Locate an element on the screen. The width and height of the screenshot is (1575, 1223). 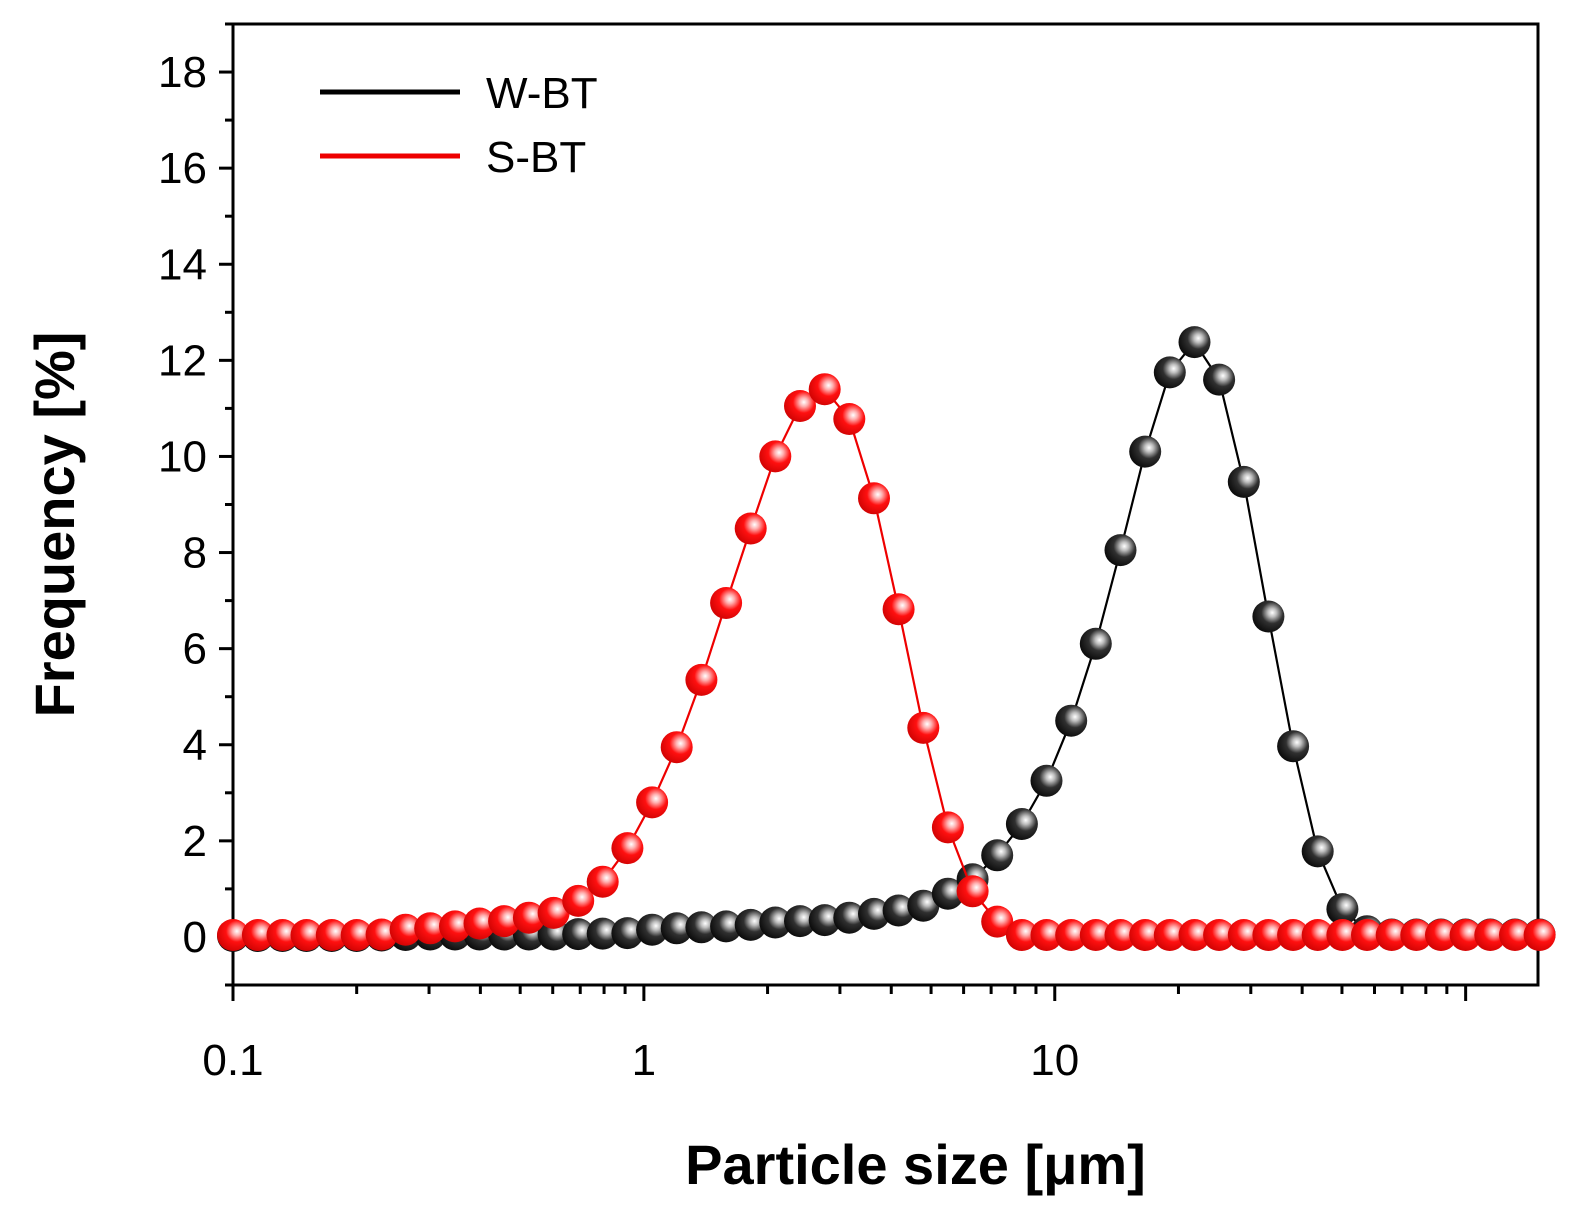
y-tick-label: 16 is located at coordinates (182, 168).